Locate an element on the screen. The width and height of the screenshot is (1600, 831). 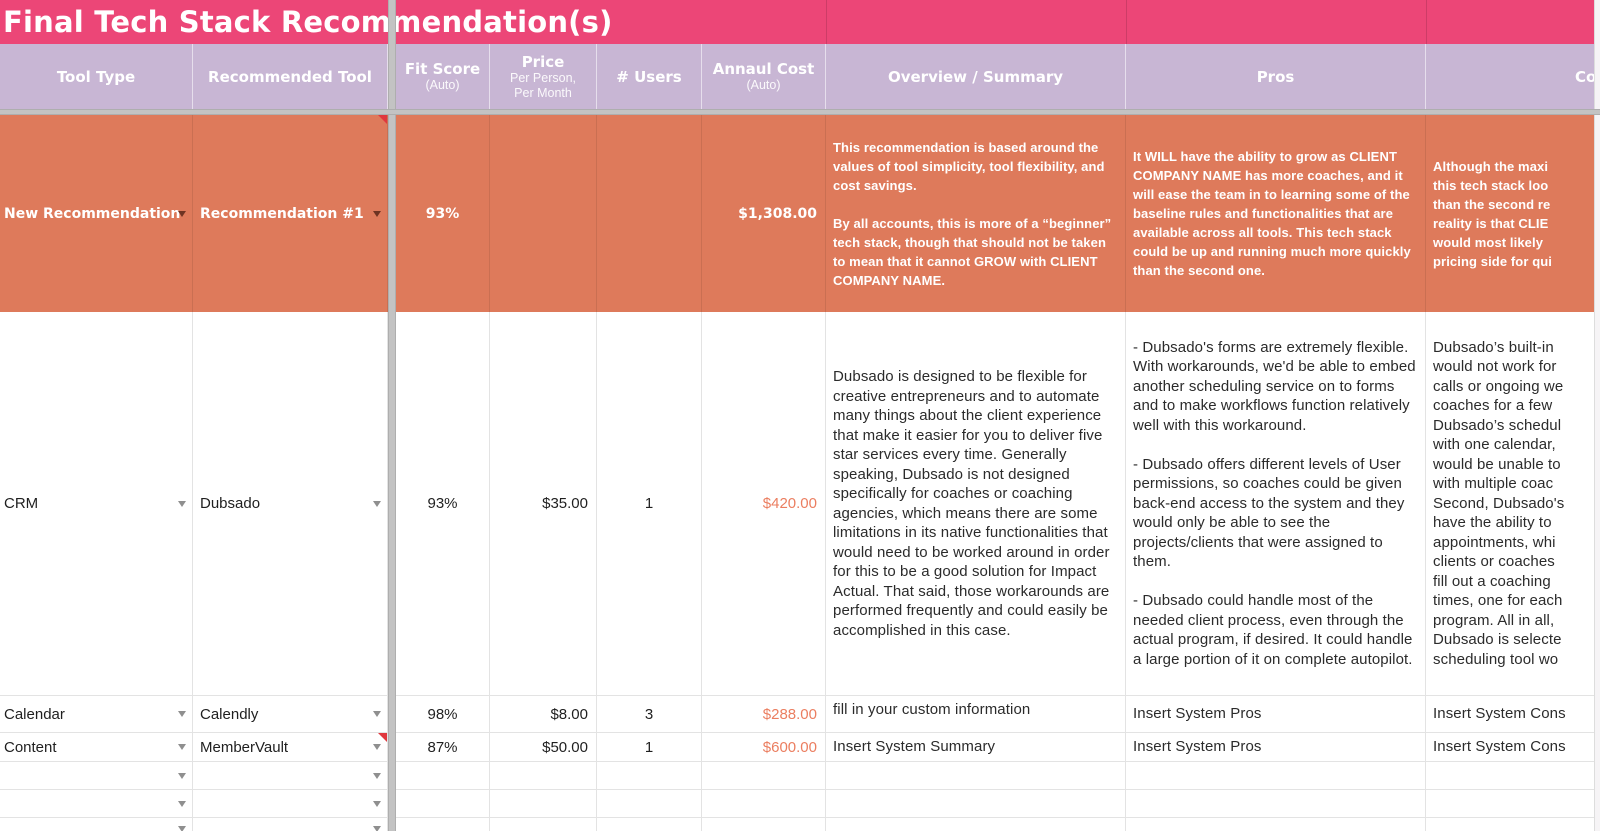
price-cell: $50.00 is located at coordinates (543, 747).